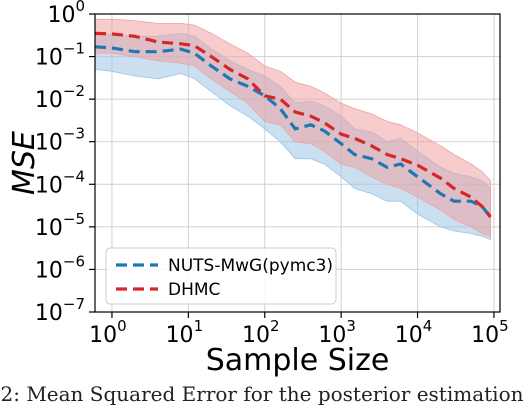 This screenshot has width=524, height=412. What do you see at coordinates (60, 97) in the screenshot?
I see `y-tick-label: 10⁻²` at bounding box center [60, 97].